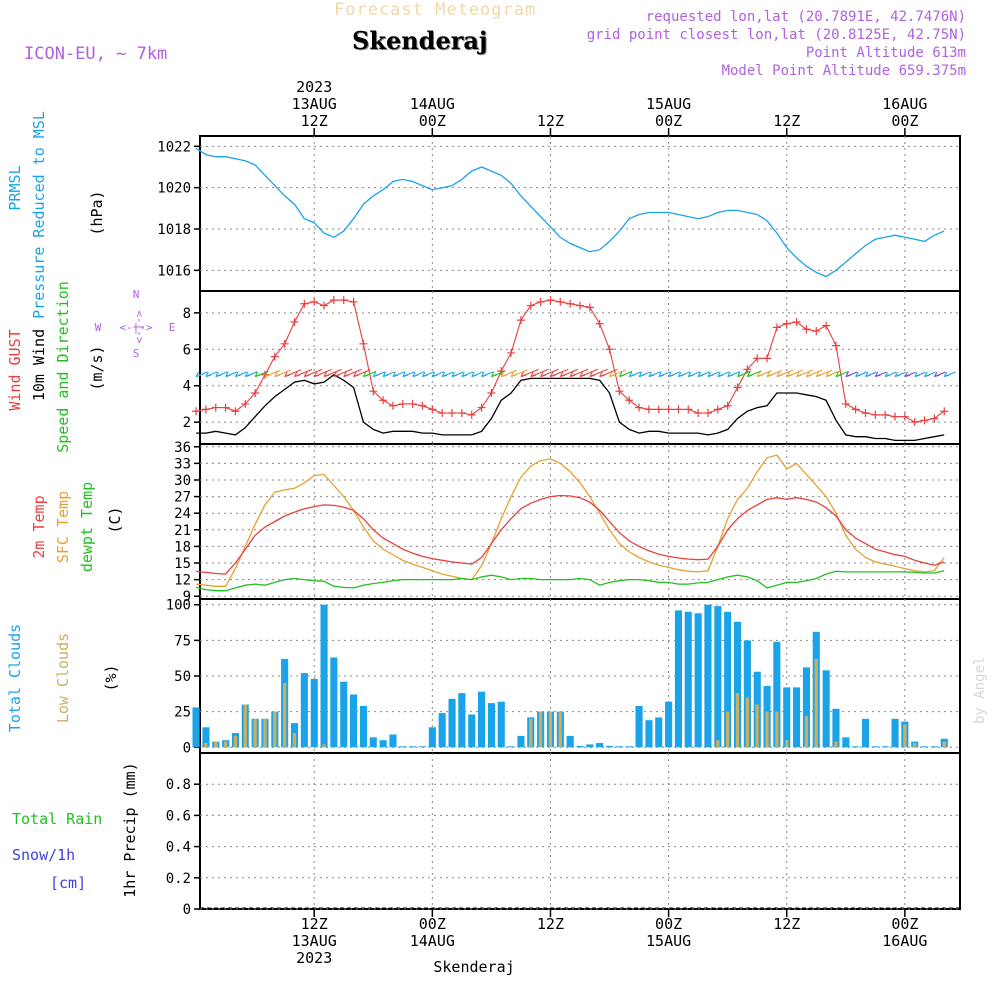 This screenshot has width=1000, height=1000. What do you see at coordinates (187, 387) in the screenshot?
I see `y-tick-label: 4` at bounding box center [187, 387].